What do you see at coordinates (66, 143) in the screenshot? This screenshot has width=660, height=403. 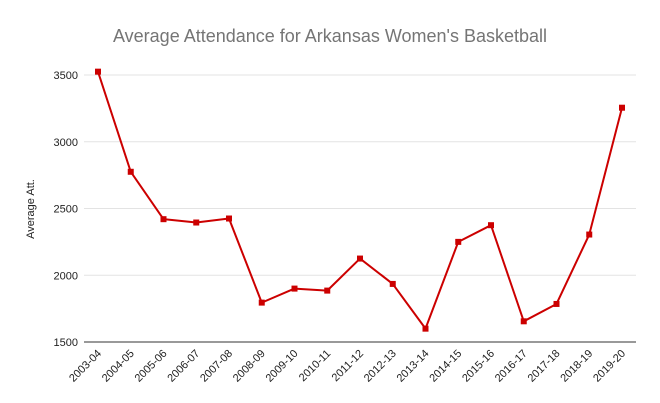 I see `y-tick-label: 3000` at bounding box center [66, 143].